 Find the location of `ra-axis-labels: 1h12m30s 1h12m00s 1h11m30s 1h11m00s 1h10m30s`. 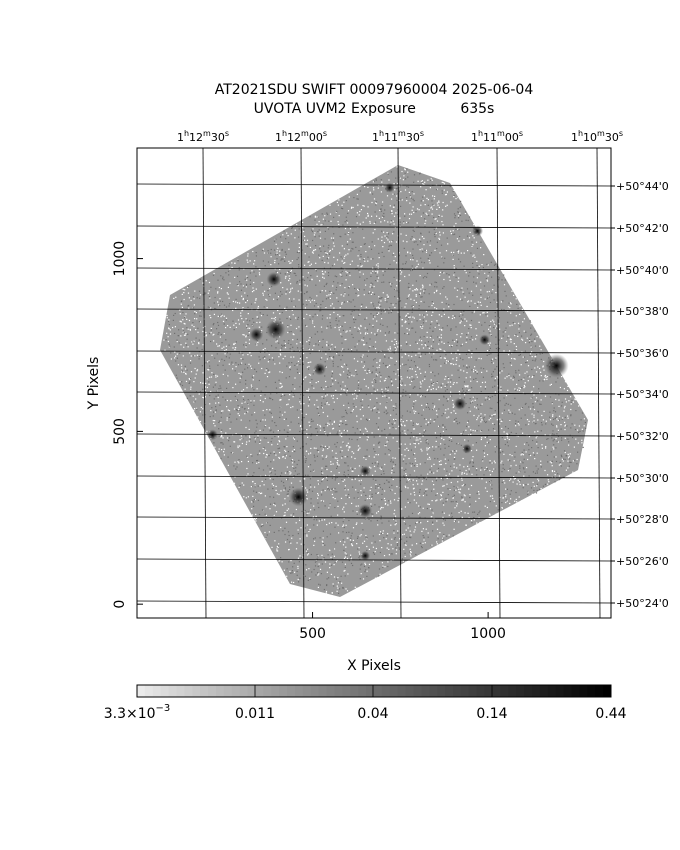

ra-axis-labels: 1h12m30s 1h12m00s 1h11m30s 1h11m00s 1h10m30s is located at coordinates (400, 136).